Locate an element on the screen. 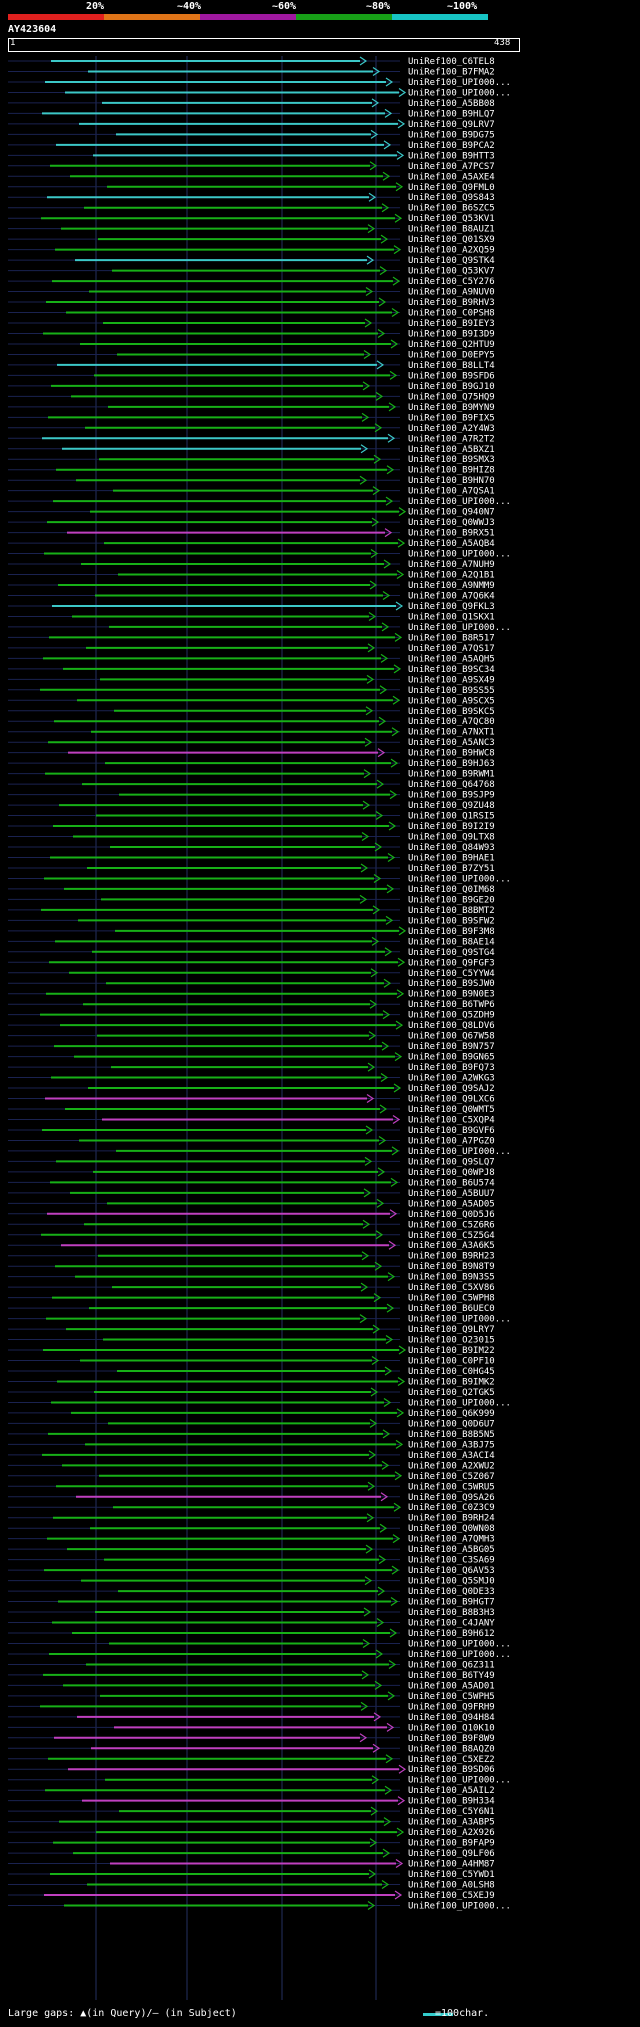 This screenshot has height=2027, width=640. hit-row: UniRef100_C4JANY is located at coordinates (251, 1623).